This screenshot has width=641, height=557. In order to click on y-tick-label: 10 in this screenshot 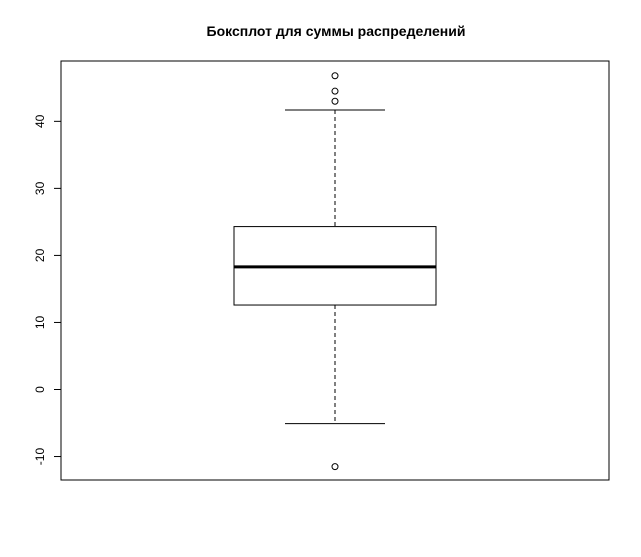, I will do `click(40, 322)`.